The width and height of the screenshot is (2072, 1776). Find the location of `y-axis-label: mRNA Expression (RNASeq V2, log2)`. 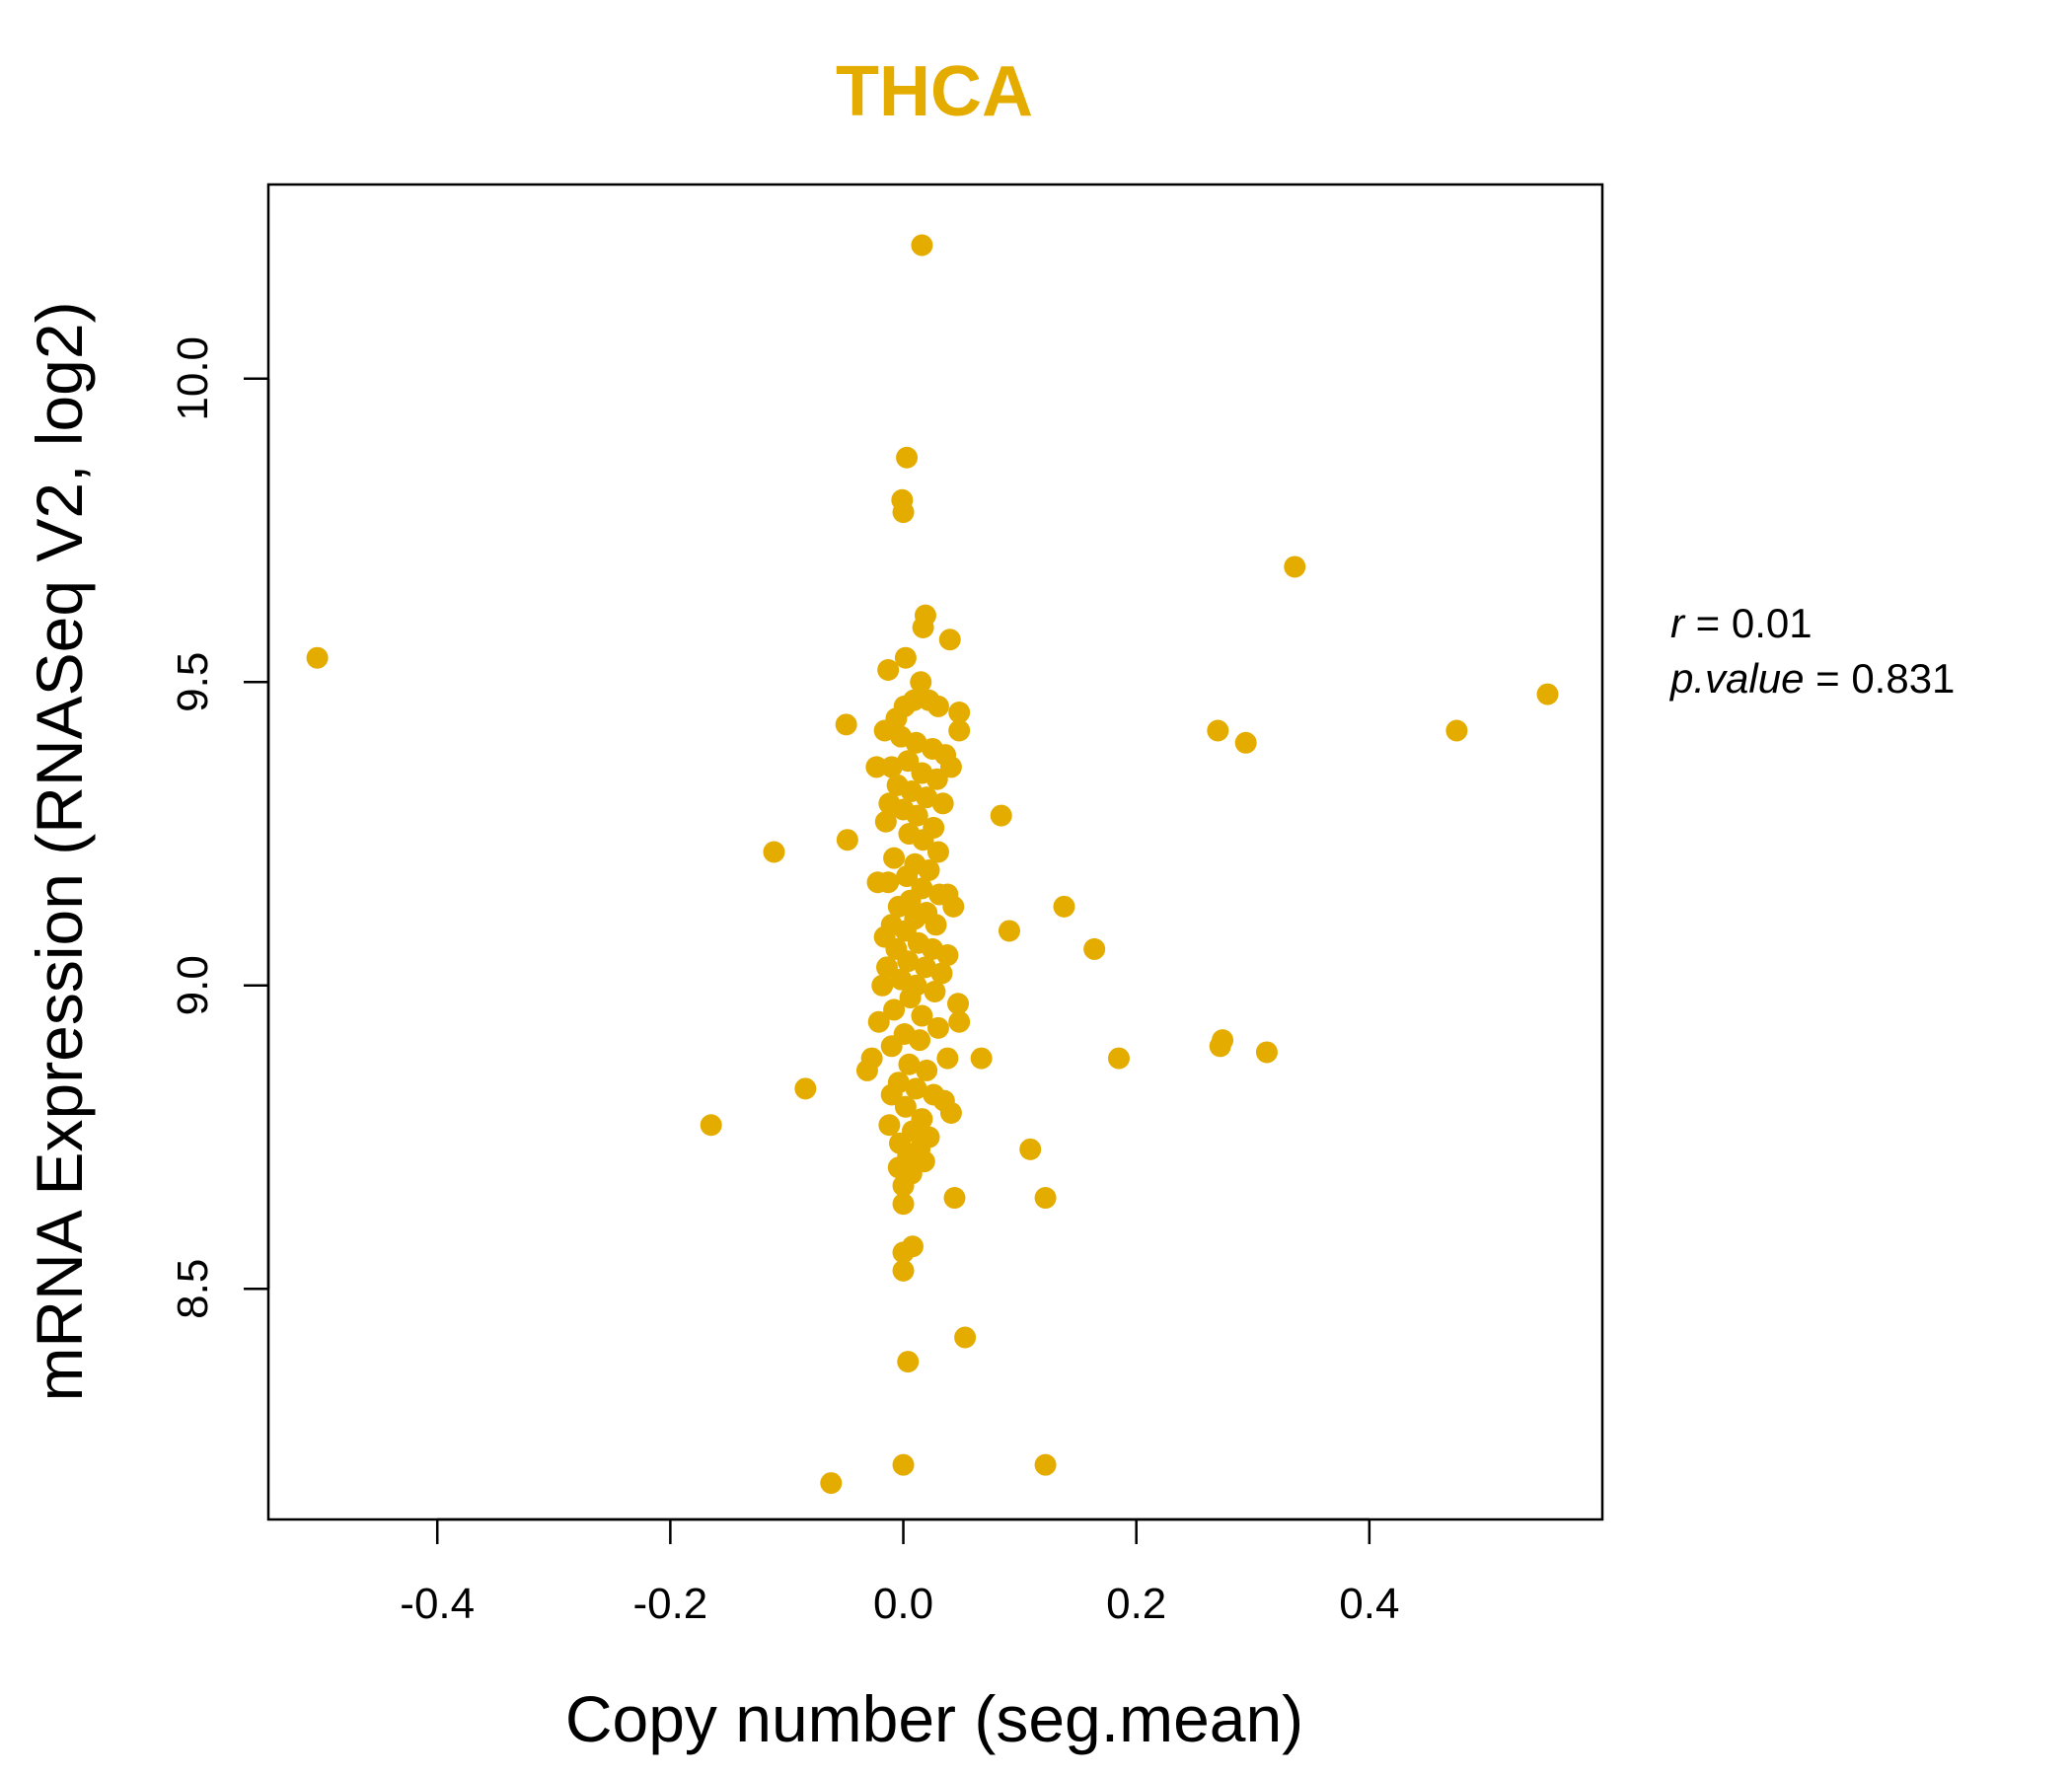

y-axis-label: mRNA Expression (RNASeq V2, log2) is located at coordinates (60, 851).